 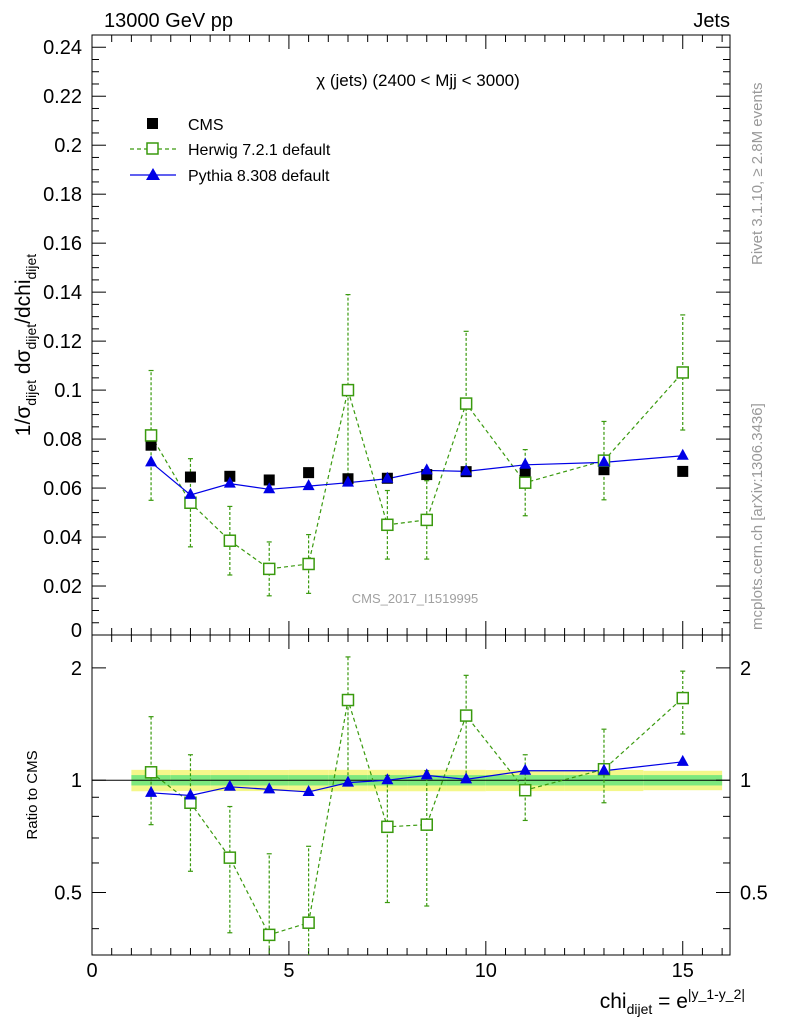 I want to click on y-axis-label-ratio: Ratio to CMS, so click(x=32, y=794).